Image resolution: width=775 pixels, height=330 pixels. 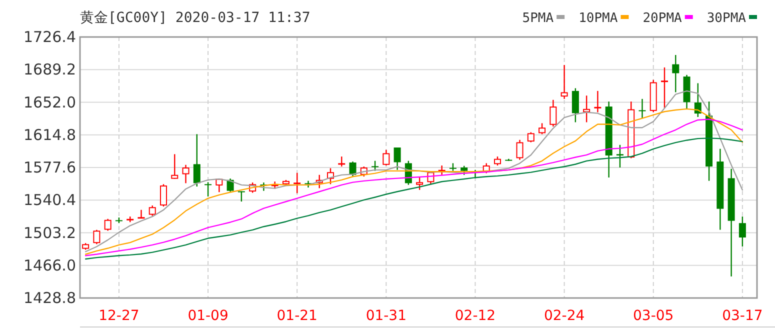 I want to click on legend-label: 10PMA, so click(x=598, y=18).